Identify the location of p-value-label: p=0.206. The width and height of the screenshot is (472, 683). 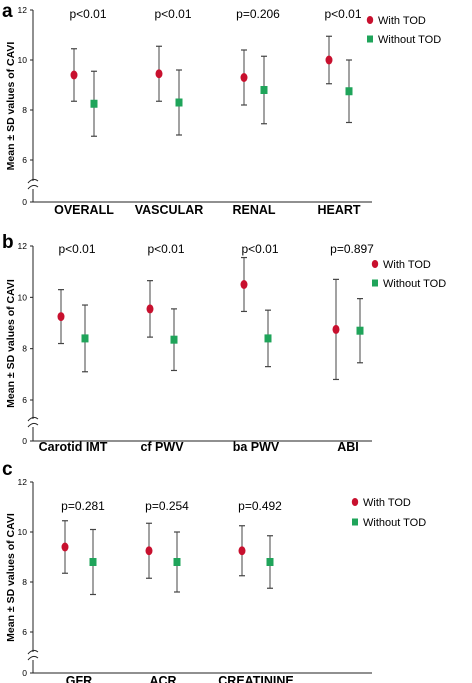
(258, 14).